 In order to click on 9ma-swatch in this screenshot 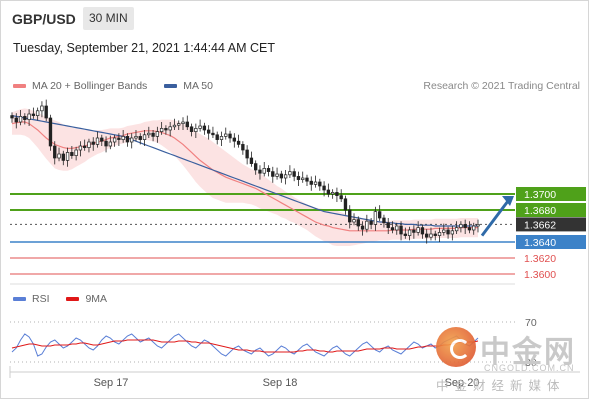, I will do `click(73, 299)`.